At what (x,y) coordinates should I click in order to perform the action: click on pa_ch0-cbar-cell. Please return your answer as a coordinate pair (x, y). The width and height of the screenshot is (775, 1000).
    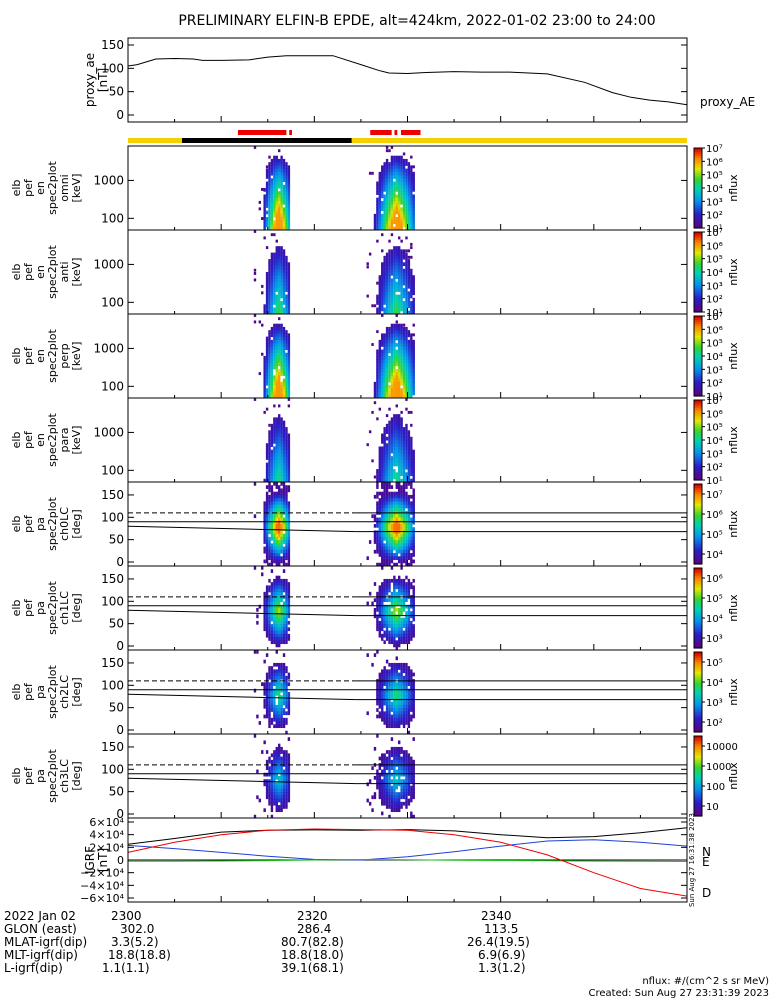
    Looking at the image, I should click on (698, 495).